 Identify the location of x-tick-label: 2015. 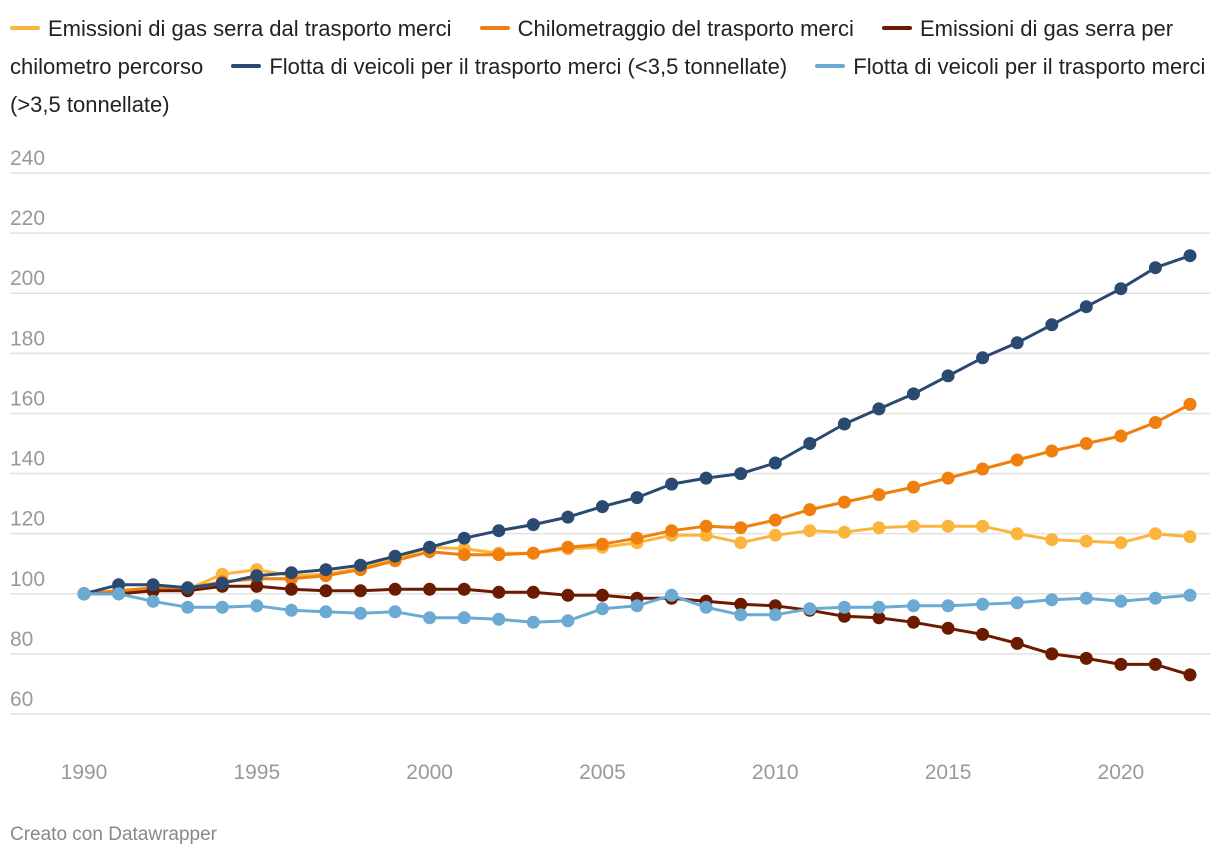
(948, 772).